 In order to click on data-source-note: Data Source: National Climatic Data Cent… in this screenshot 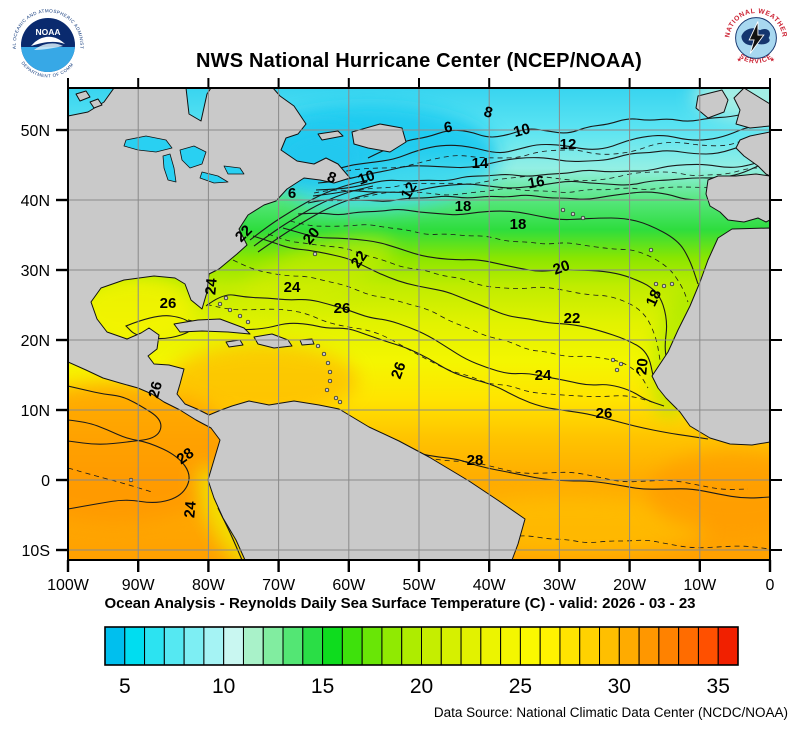, I will do `click(610, 712)`.